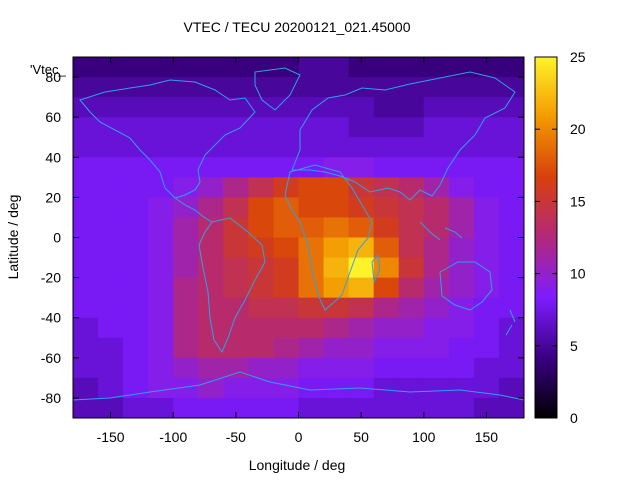 The width and height of the screenshot is (640, 480). Describe the element at coordinates (560, 237) in the screenshot. I see `colorbar-ticks: 0 5 10 15 20 25` at that location.